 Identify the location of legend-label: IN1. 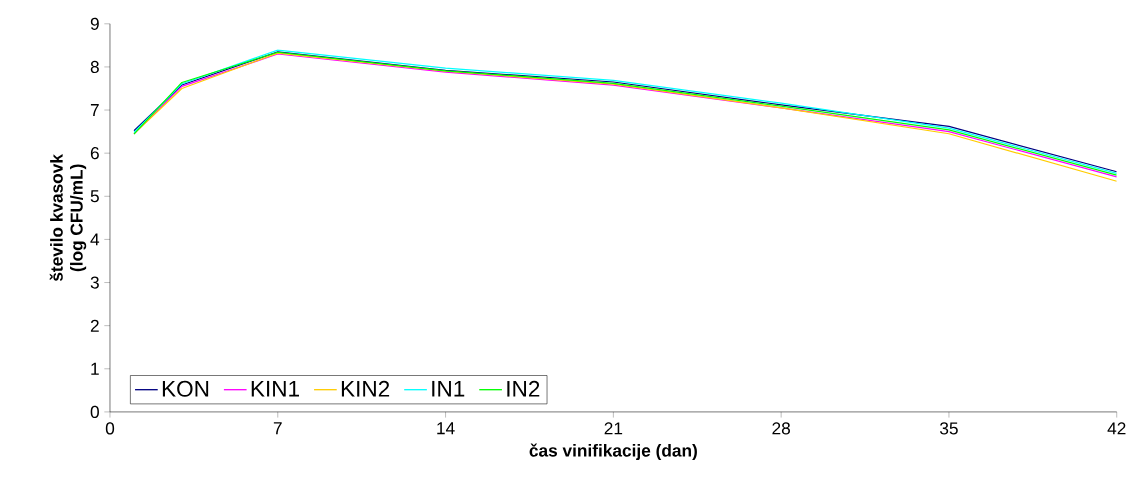
(448, 388).